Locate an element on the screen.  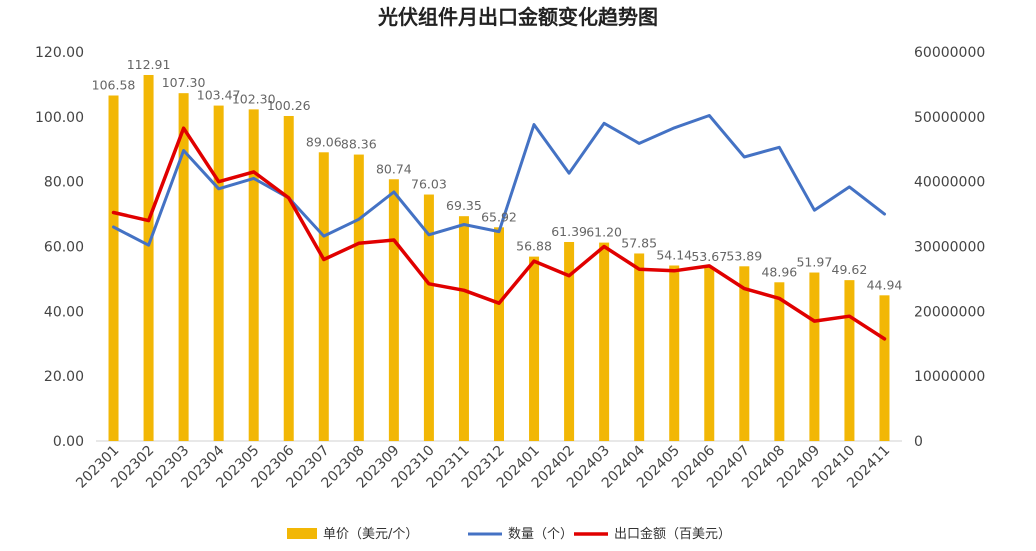
data-label: 51.97 is located at coordinates (814, 262).